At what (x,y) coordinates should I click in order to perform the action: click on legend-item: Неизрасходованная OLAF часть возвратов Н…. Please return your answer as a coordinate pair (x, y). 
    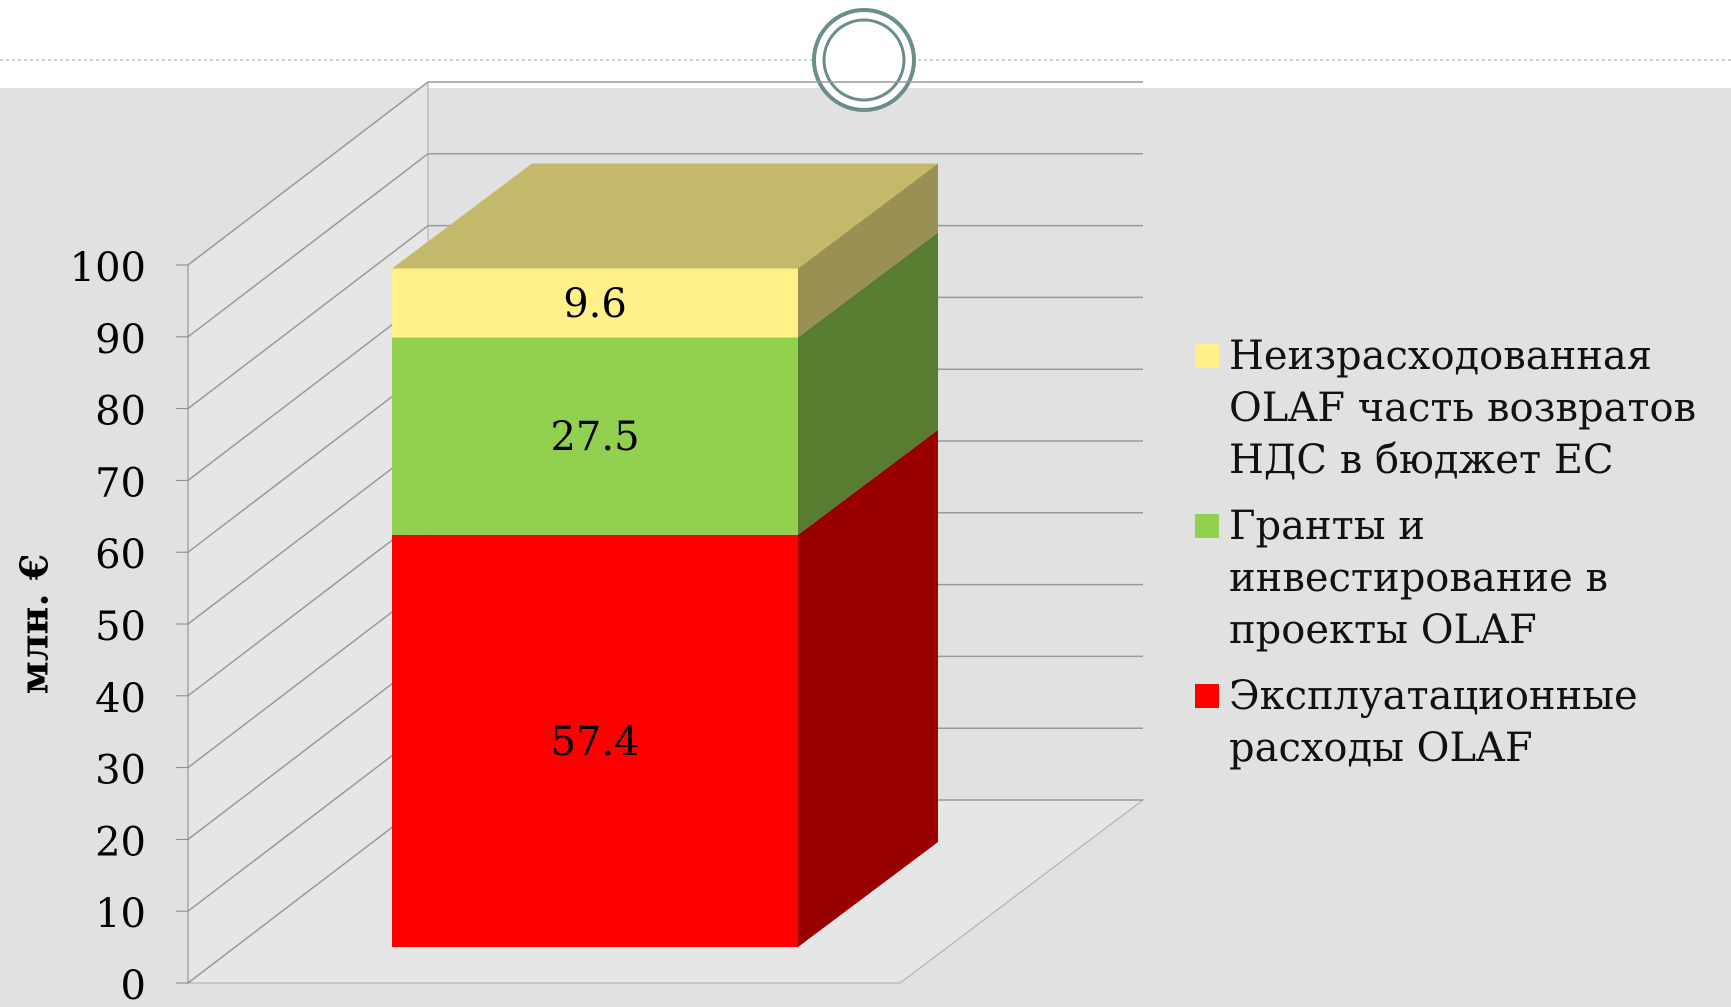
    Looking at the image, I should click on (1460, 408).